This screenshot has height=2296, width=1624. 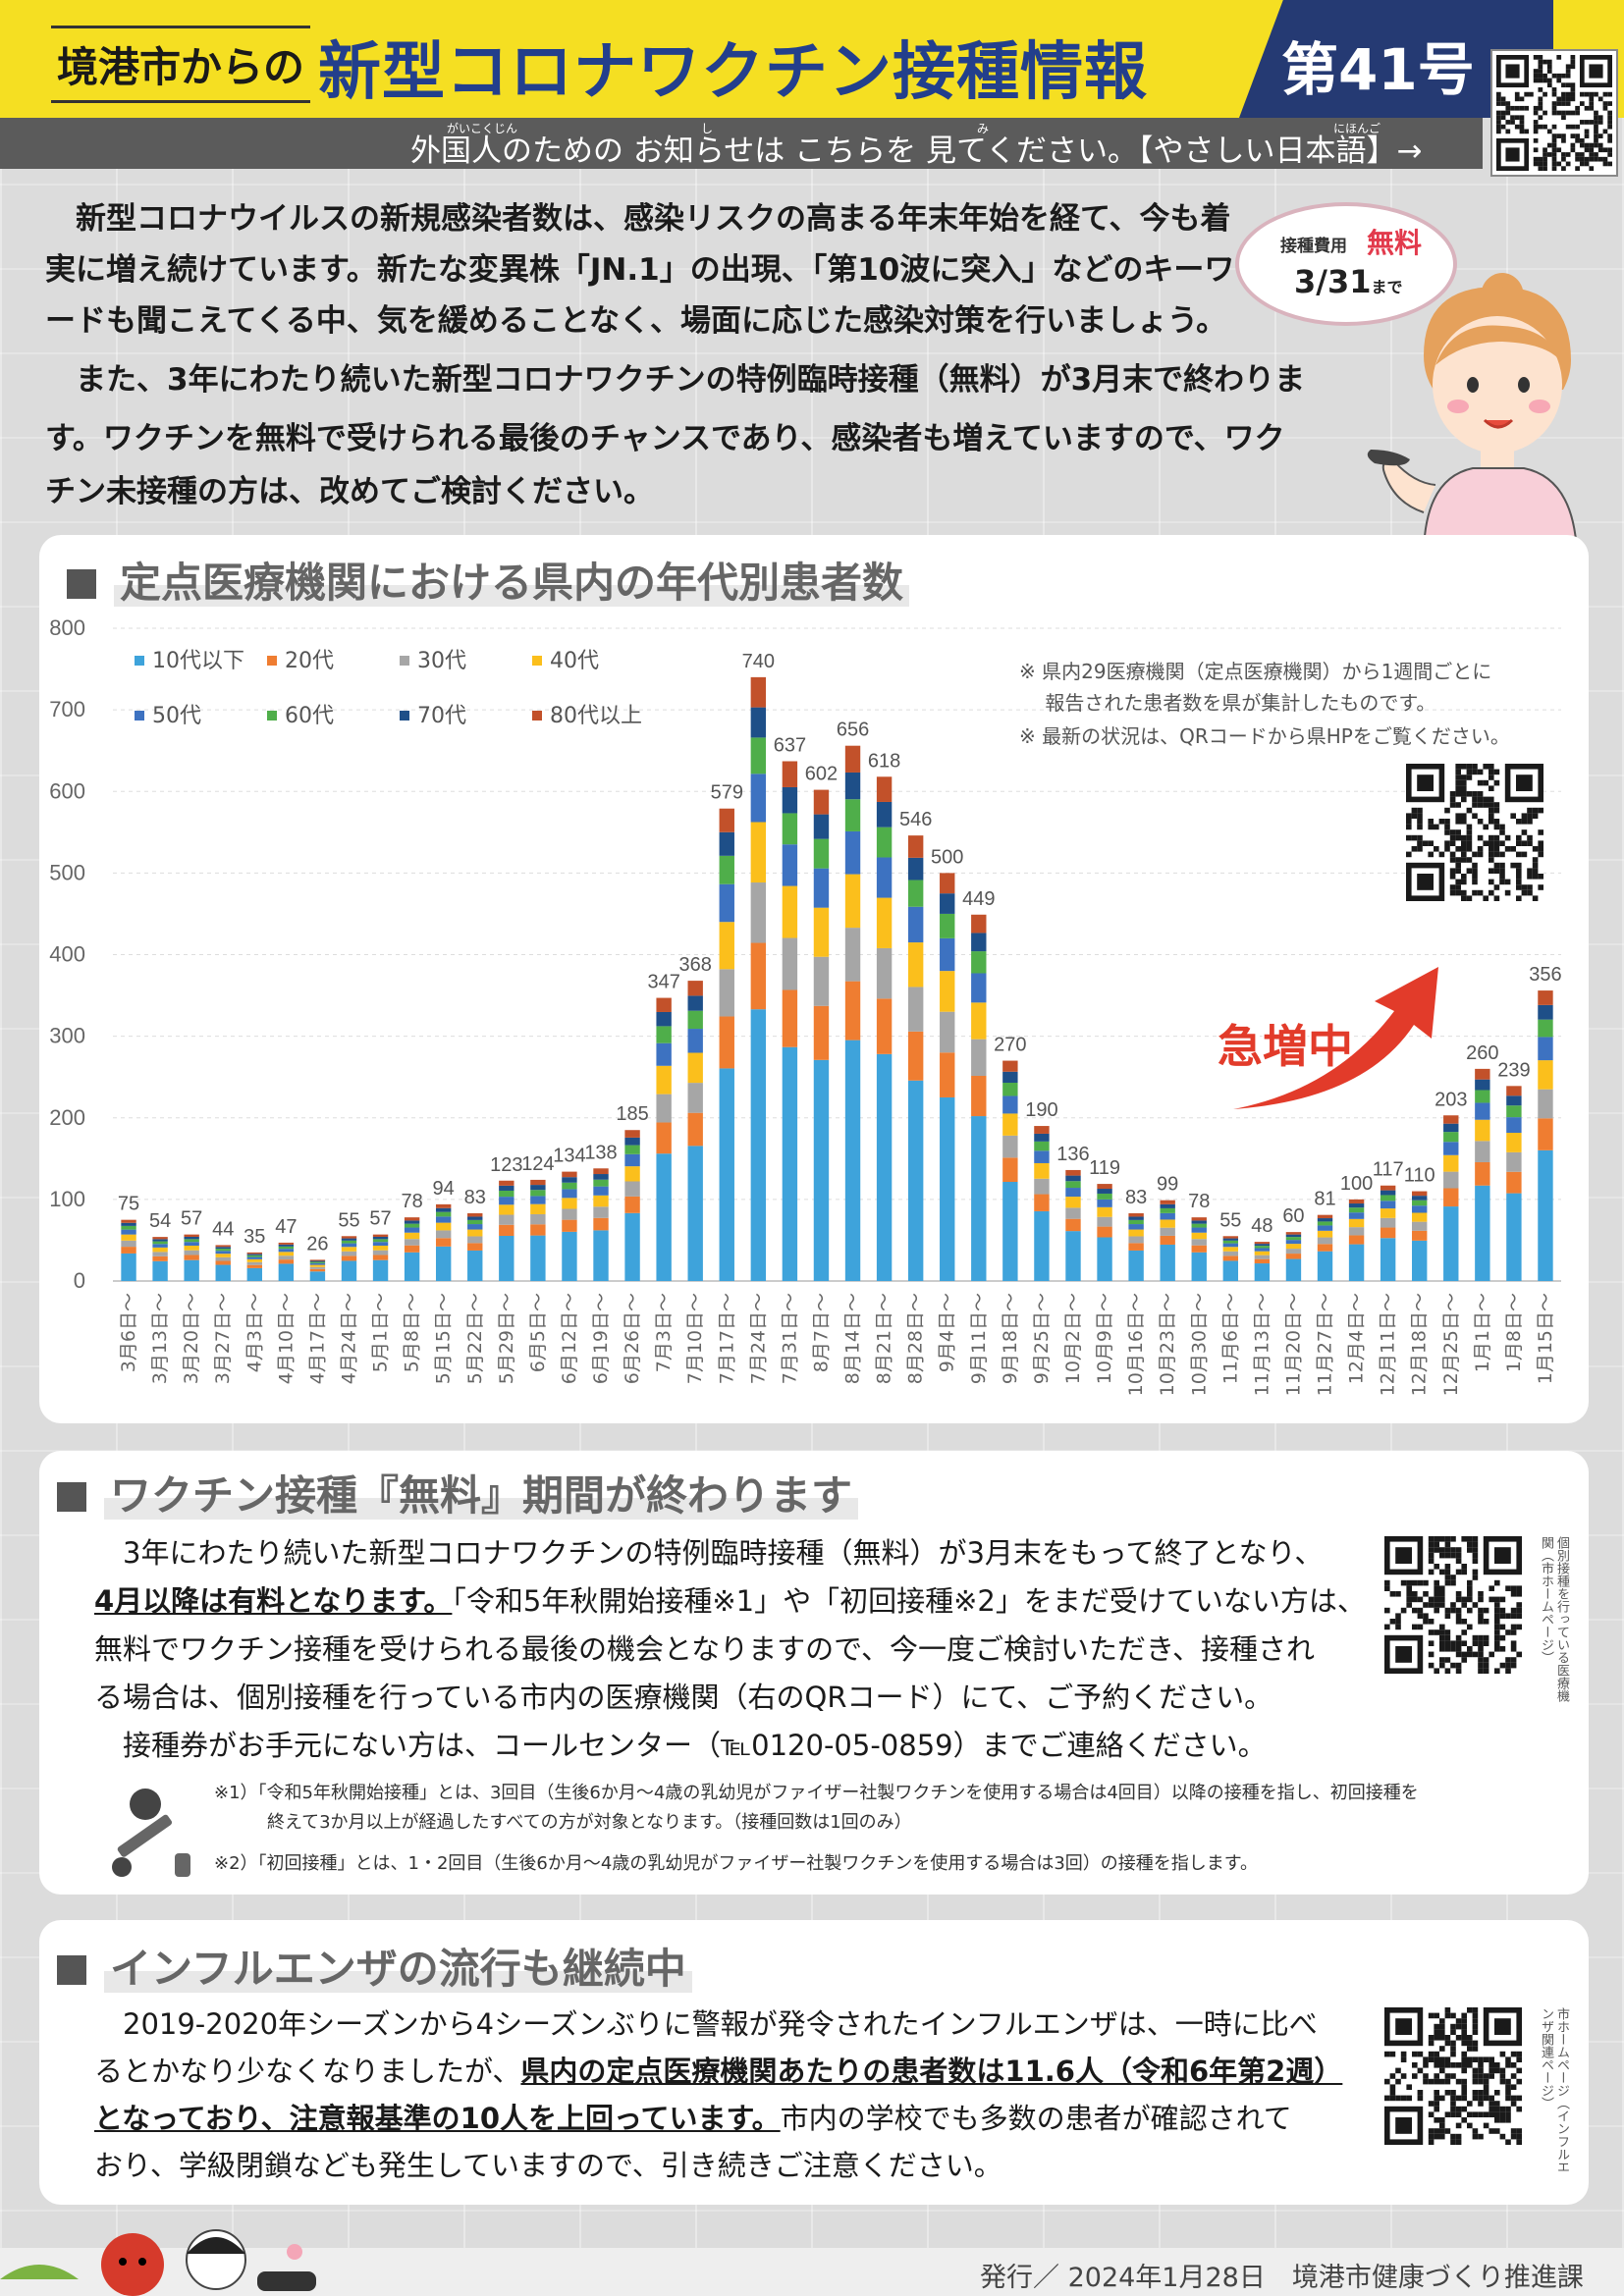 What do you see at coordinates (1513, 1070) in the screenshot?
I see `bar-total-label: 239` at bounding box center [1513, 1070].